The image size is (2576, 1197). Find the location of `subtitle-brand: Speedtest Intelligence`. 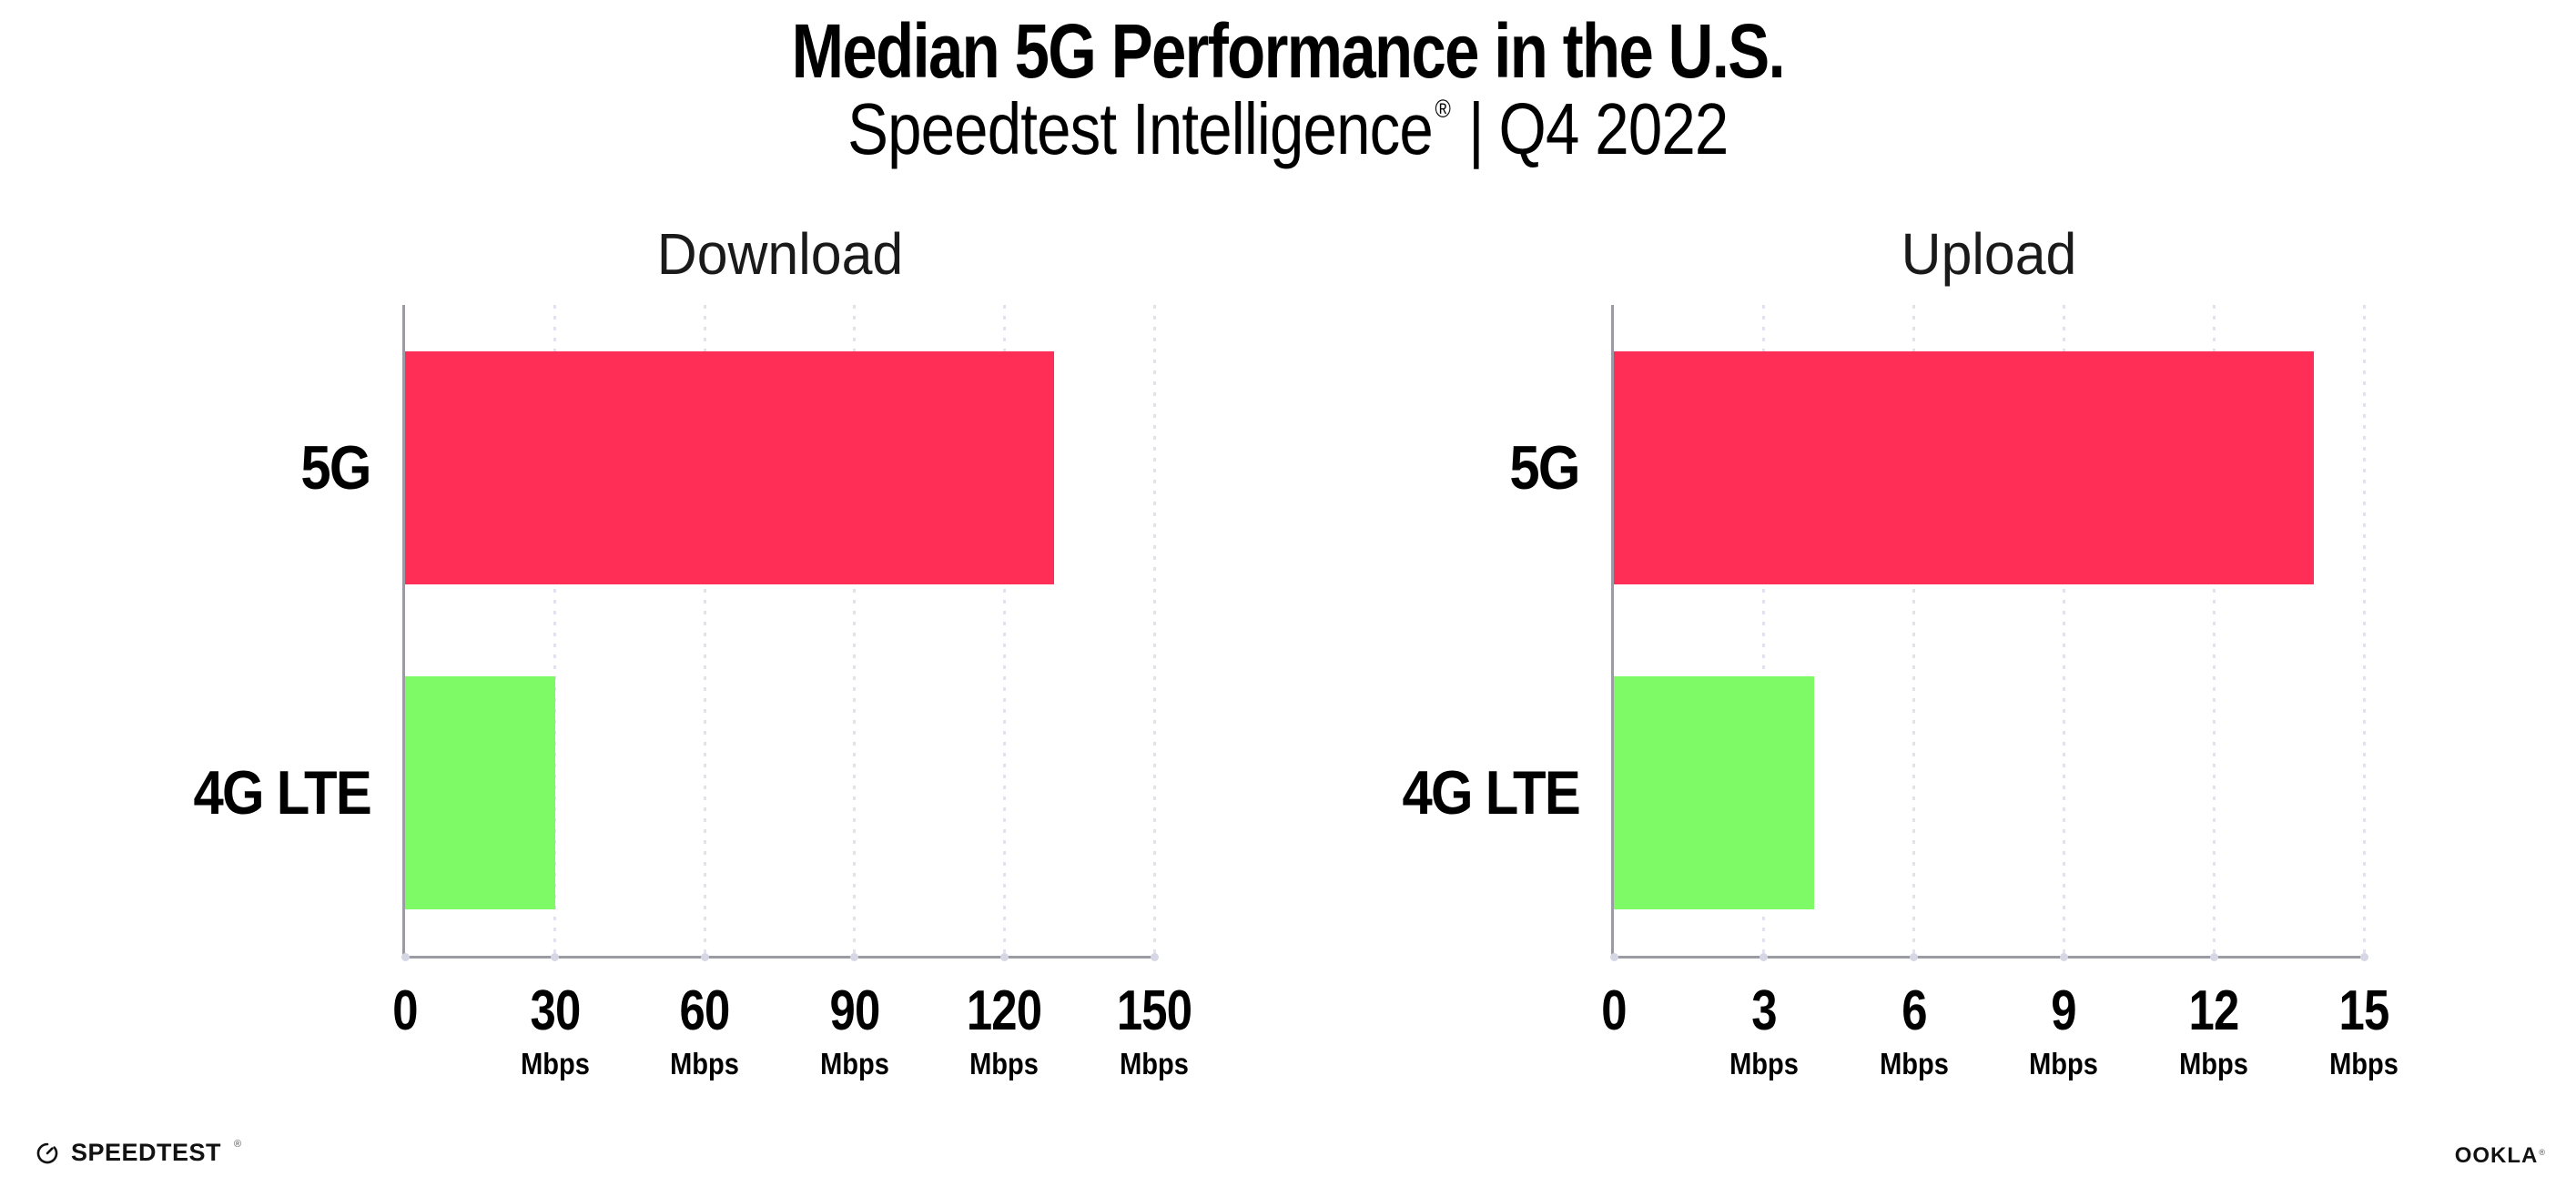

subtitle-brand: Speedtest Intelligence is located at coordinates (1140, 128).